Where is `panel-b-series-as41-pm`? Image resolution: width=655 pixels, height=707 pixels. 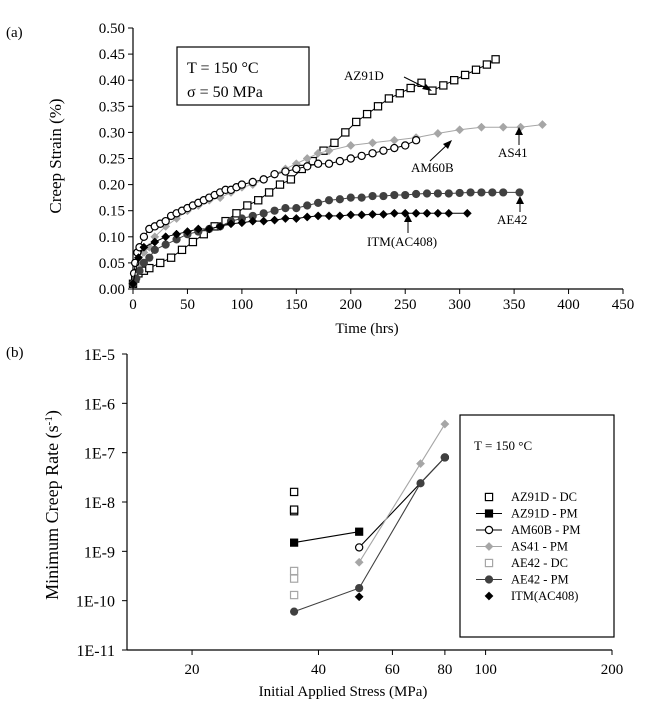
panel-b-series-as41-pm is located at coordinates (402, 493).